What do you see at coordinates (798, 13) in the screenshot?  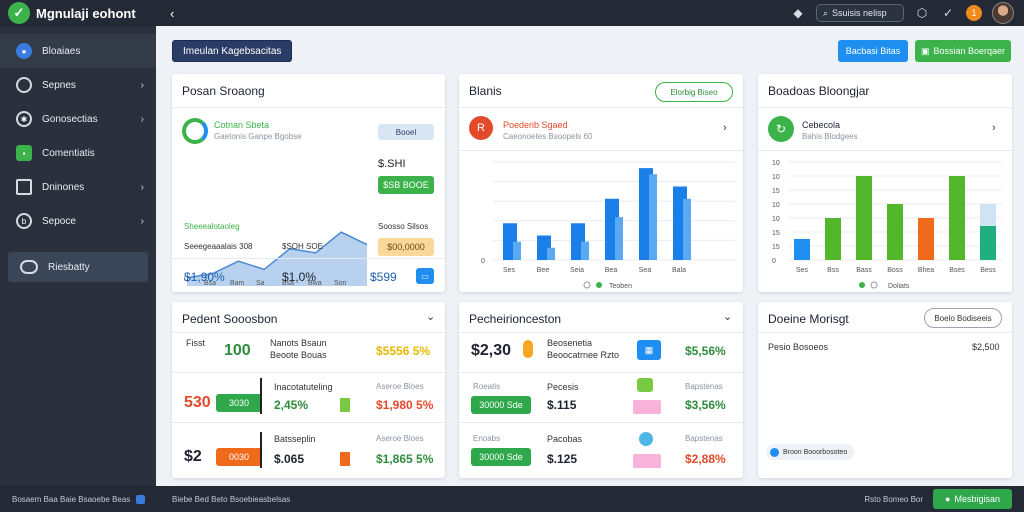 I see `bell-icon: ◆` at bounding box center [798, 13].